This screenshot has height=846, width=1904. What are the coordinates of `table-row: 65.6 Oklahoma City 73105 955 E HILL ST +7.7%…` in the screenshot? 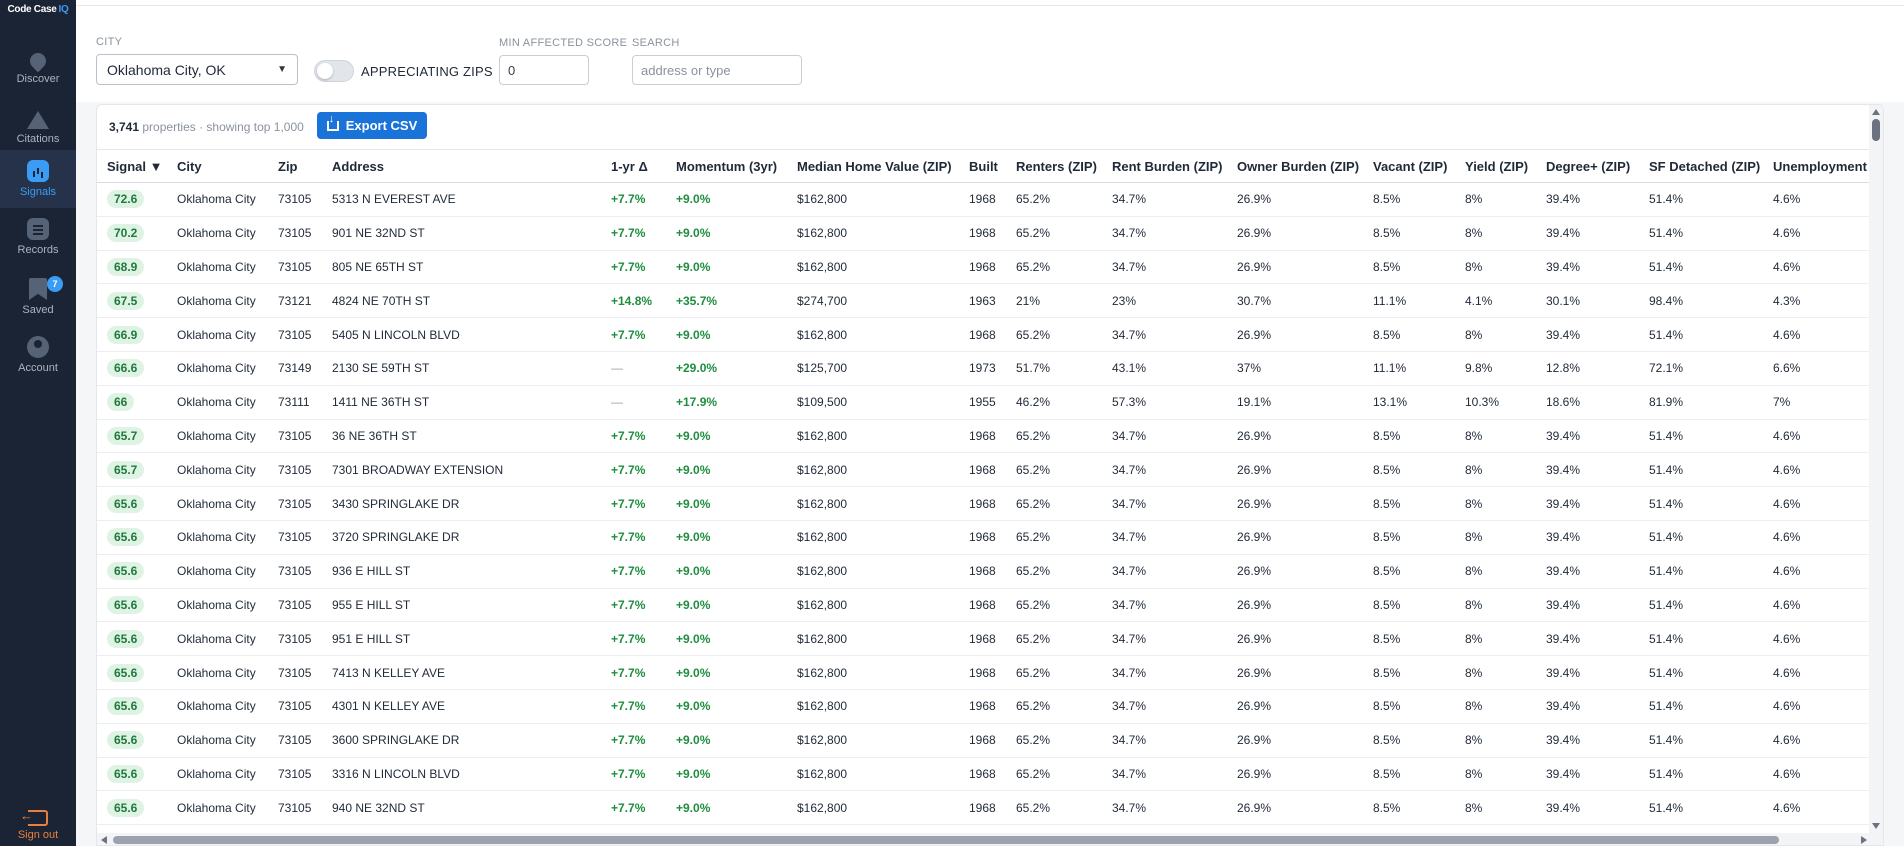 It's located at (989, 605).